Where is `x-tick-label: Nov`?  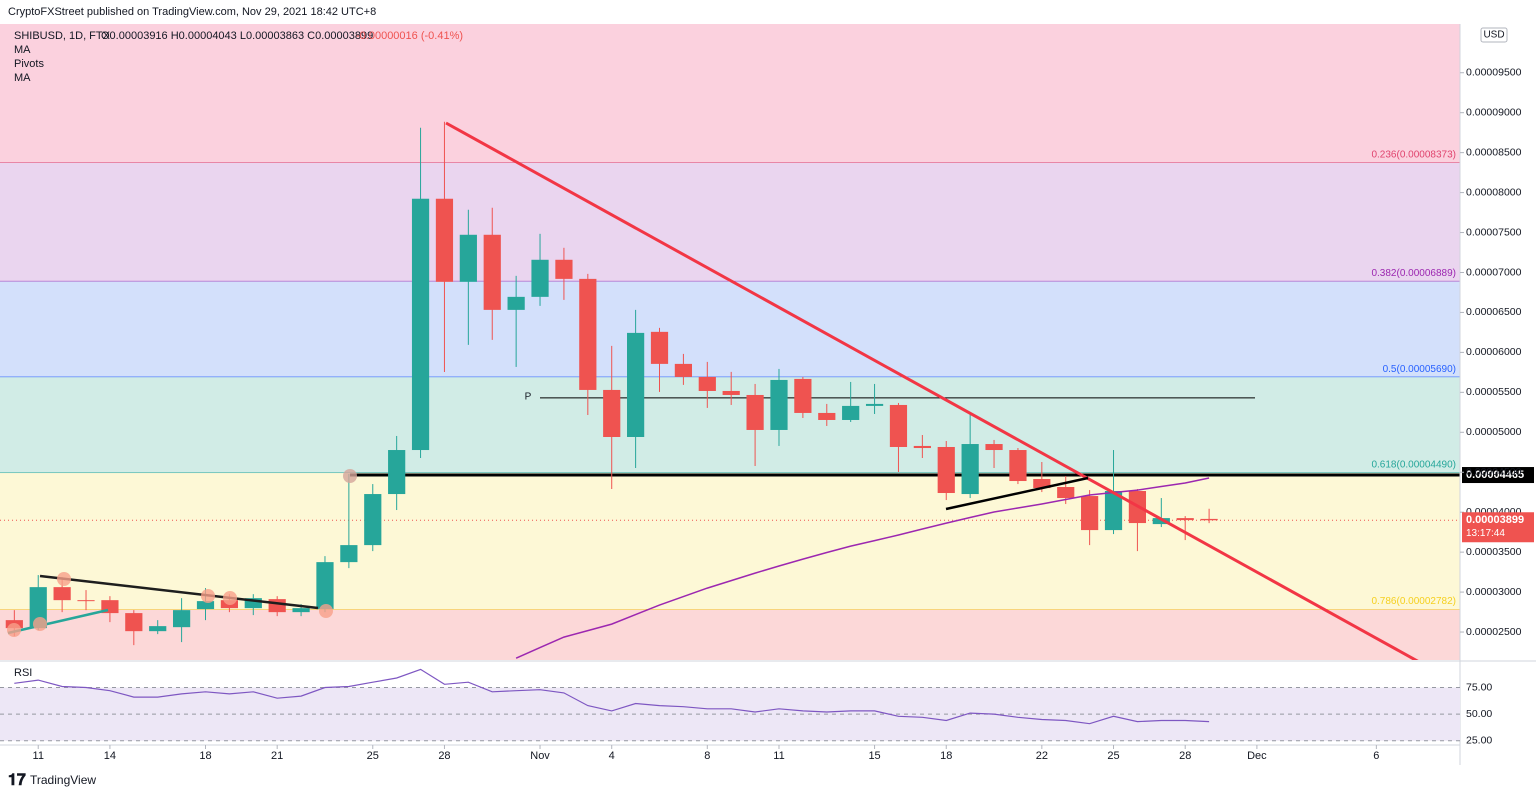 x-tick-label: Nov is located at coordinates (540, 756).